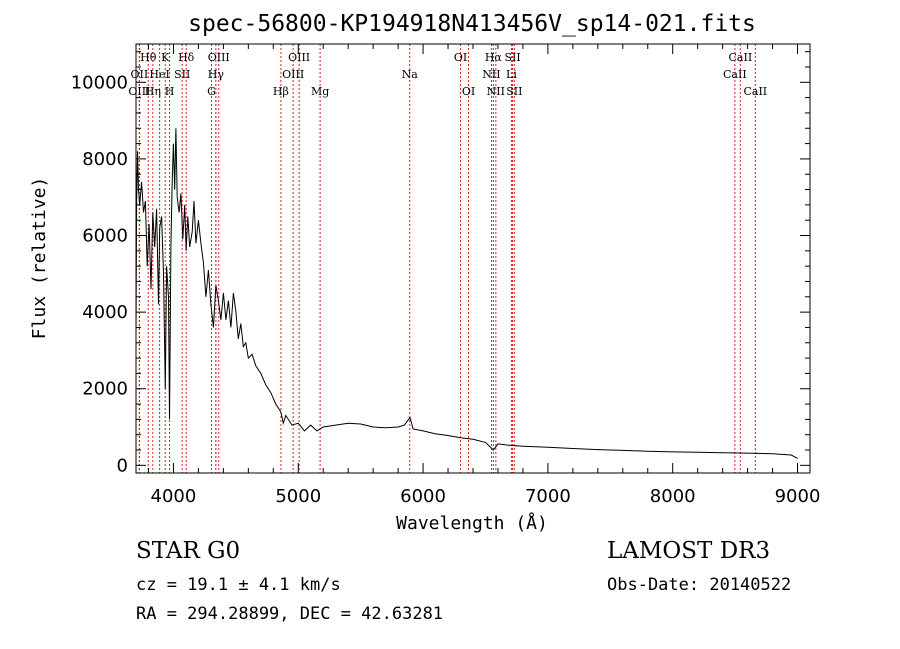 This screenshot has height=649, width=900. Describe the element at coordinates (170, 91) in the screenshot. I see `spectral-line-label: H` at that location.